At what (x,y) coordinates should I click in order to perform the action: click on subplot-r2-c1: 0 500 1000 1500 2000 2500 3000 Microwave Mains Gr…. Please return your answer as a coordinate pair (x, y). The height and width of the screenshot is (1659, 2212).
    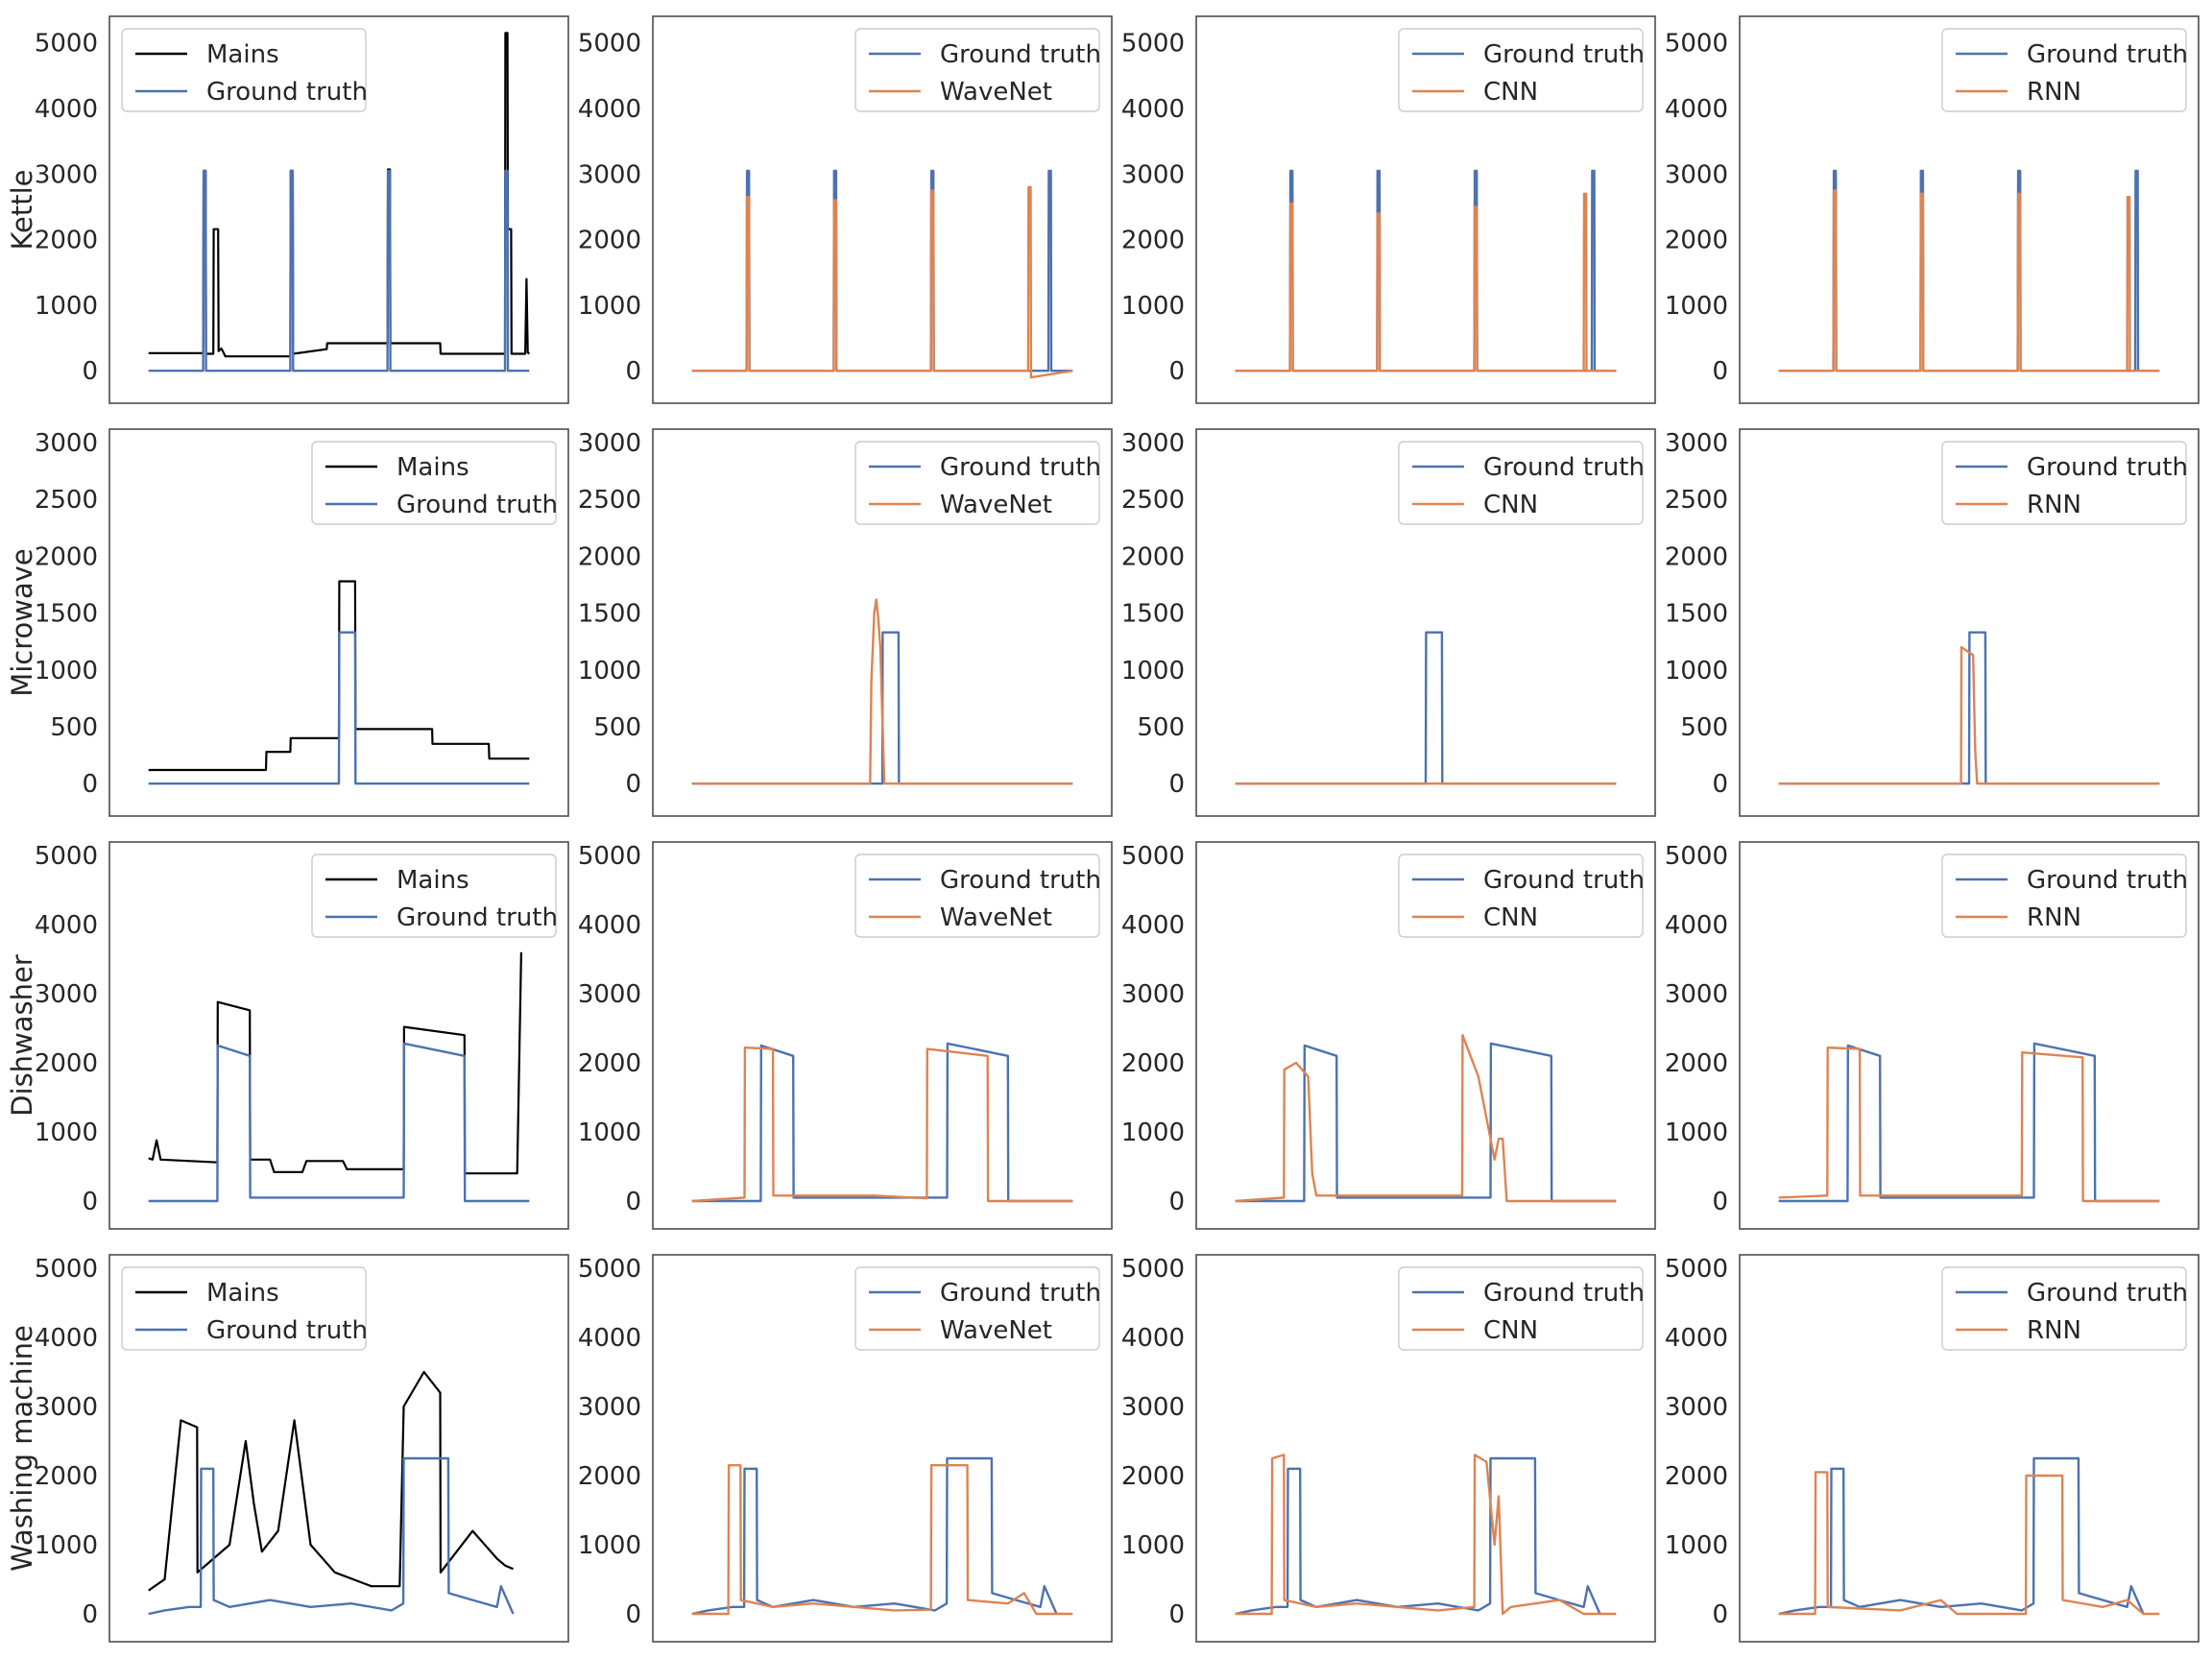
    Looking at the image, I should click on (287, 623).